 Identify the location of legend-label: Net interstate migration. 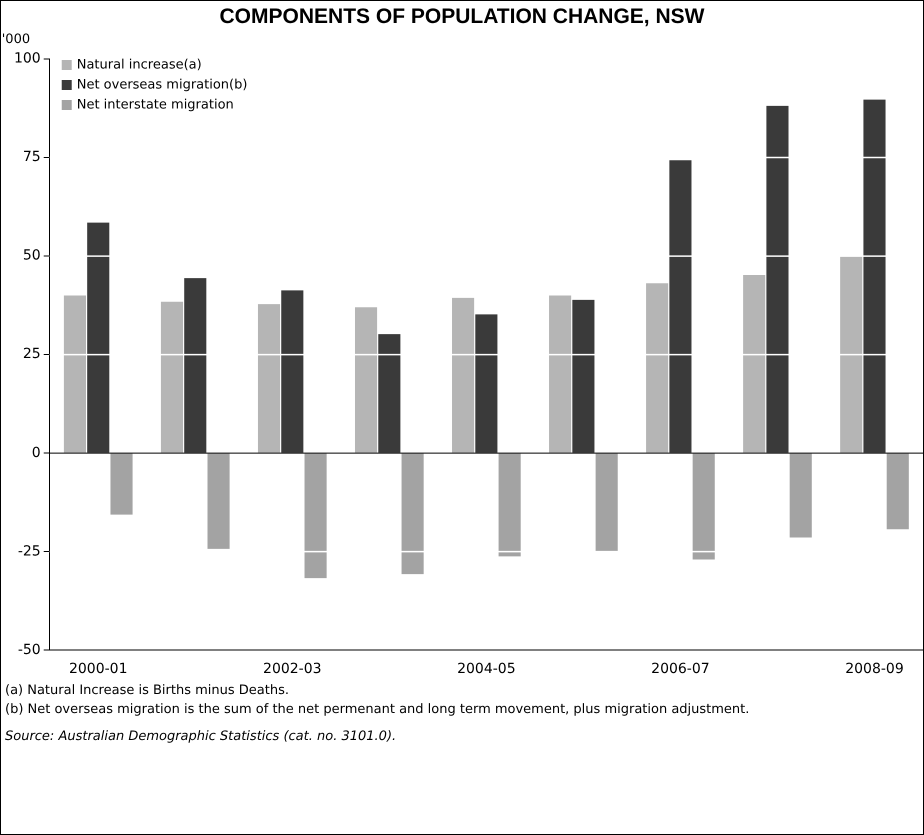
(155, 104).